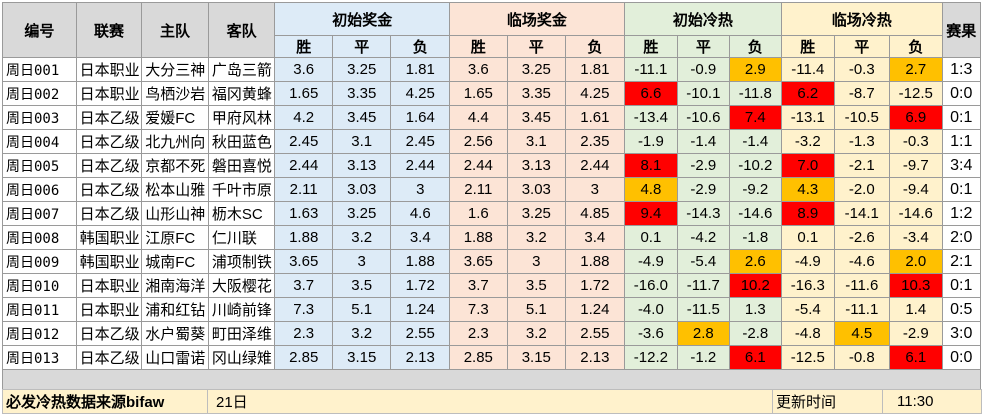  Describe the element at coordinates (478, 261) in the screenshot. I see `live-odds-win: 3.65` at that location.